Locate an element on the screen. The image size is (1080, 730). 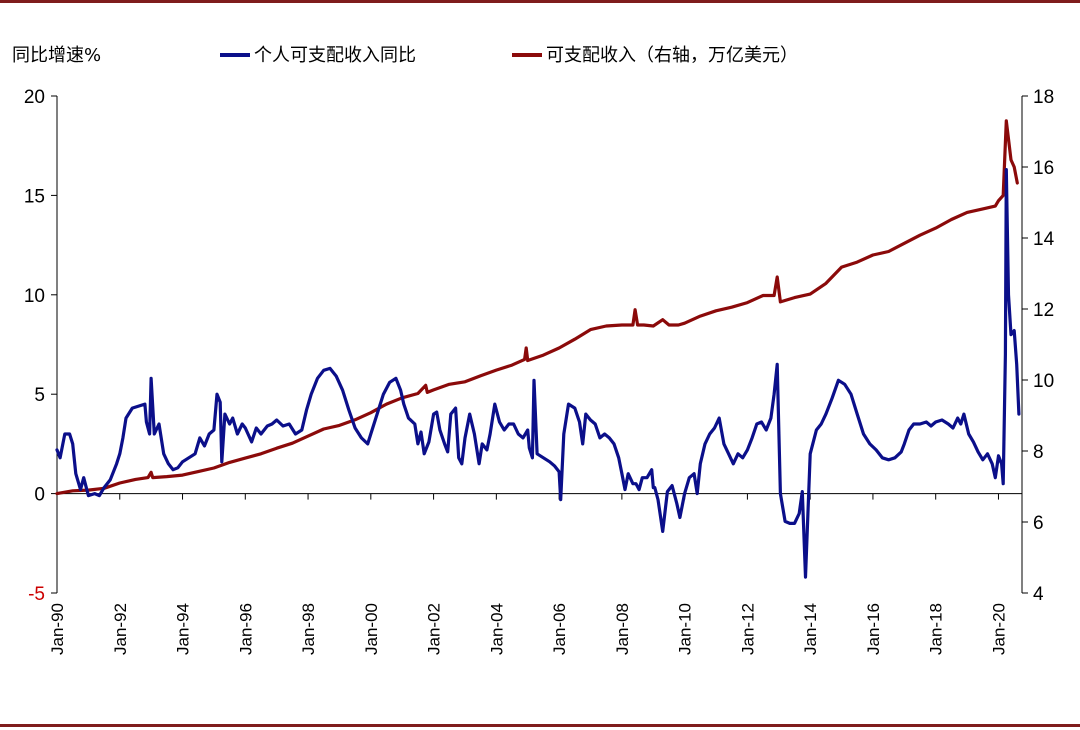
left-tick-label: 5 is located at coordinates (39, 395).